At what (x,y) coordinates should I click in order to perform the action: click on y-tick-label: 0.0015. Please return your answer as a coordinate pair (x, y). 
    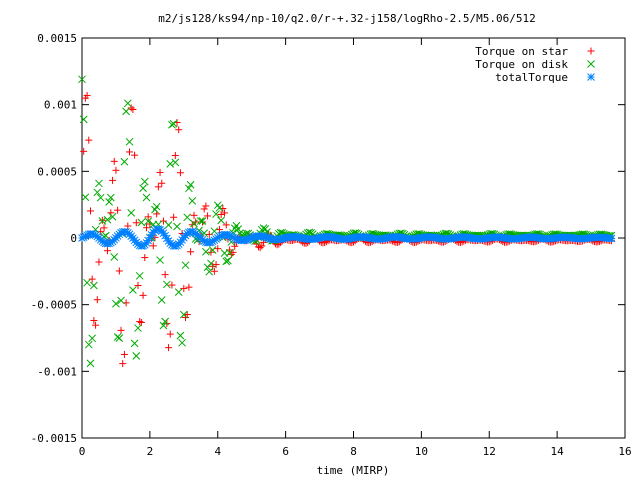
    Looking at the image, I should click on (57, 38).